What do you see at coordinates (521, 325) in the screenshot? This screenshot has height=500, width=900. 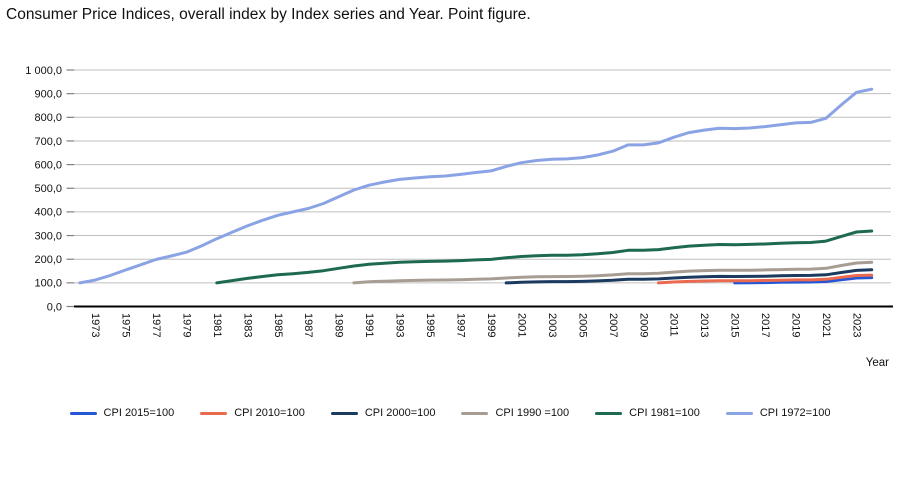 I see `x-tick-label: 2001` at bounding box center [521, 325].